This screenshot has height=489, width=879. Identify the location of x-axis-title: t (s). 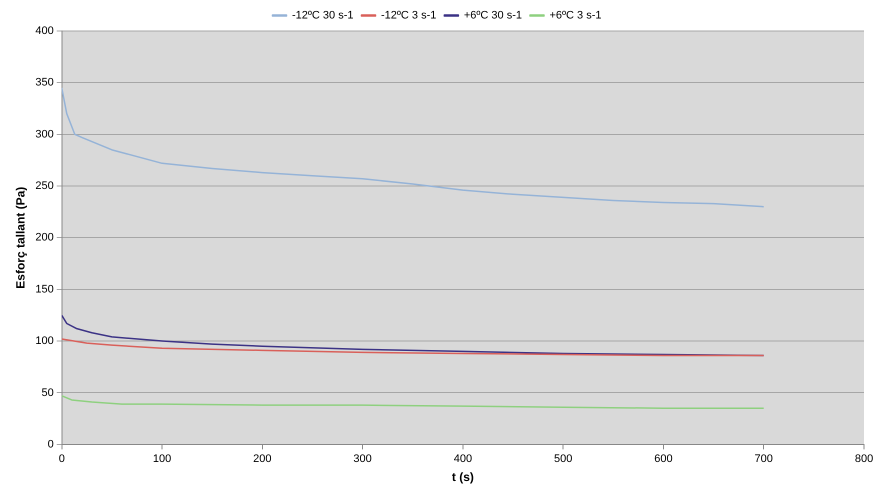
(463, 477).